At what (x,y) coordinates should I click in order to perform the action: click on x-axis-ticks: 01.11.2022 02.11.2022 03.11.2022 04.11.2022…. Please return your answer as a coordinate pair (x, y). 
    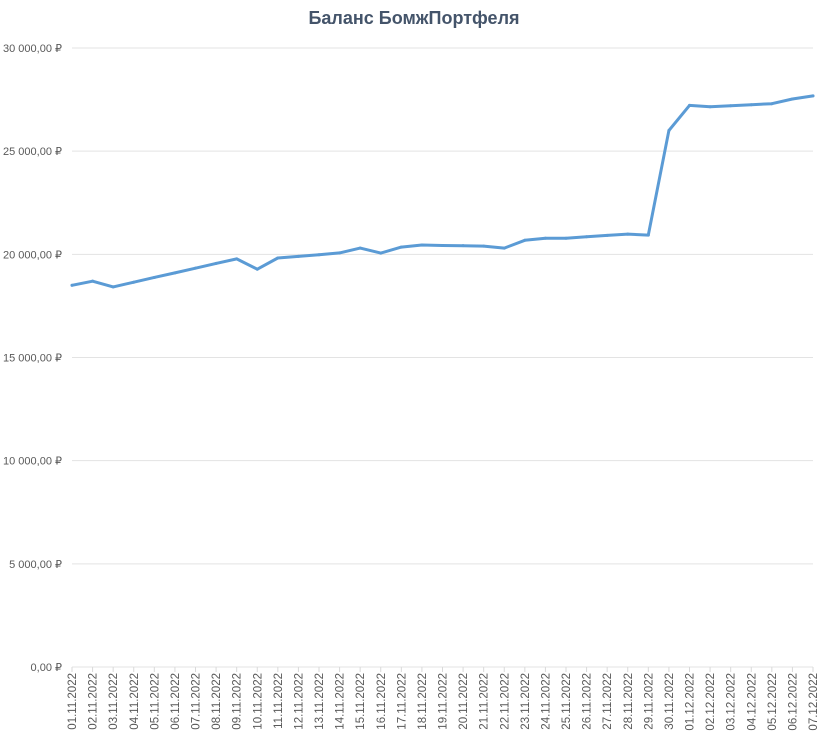
    Looking at the image, I should click on (443, 699).